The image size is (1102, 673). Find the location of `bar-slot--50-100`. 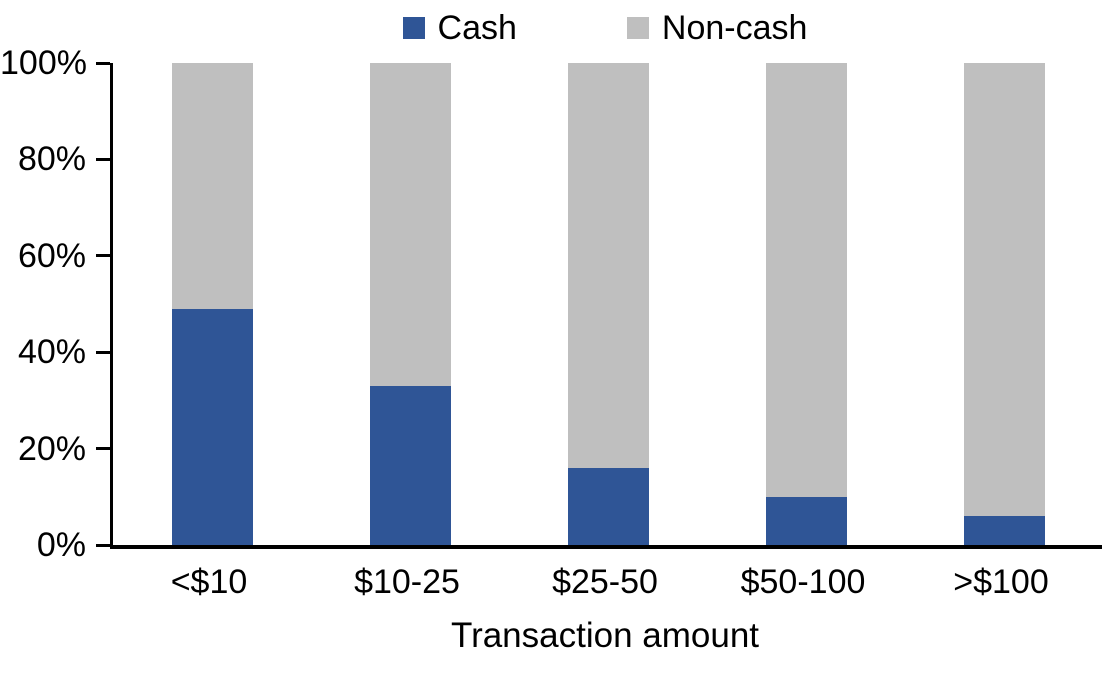

bar-slot--50-100 is located at coordinates (806, 304).